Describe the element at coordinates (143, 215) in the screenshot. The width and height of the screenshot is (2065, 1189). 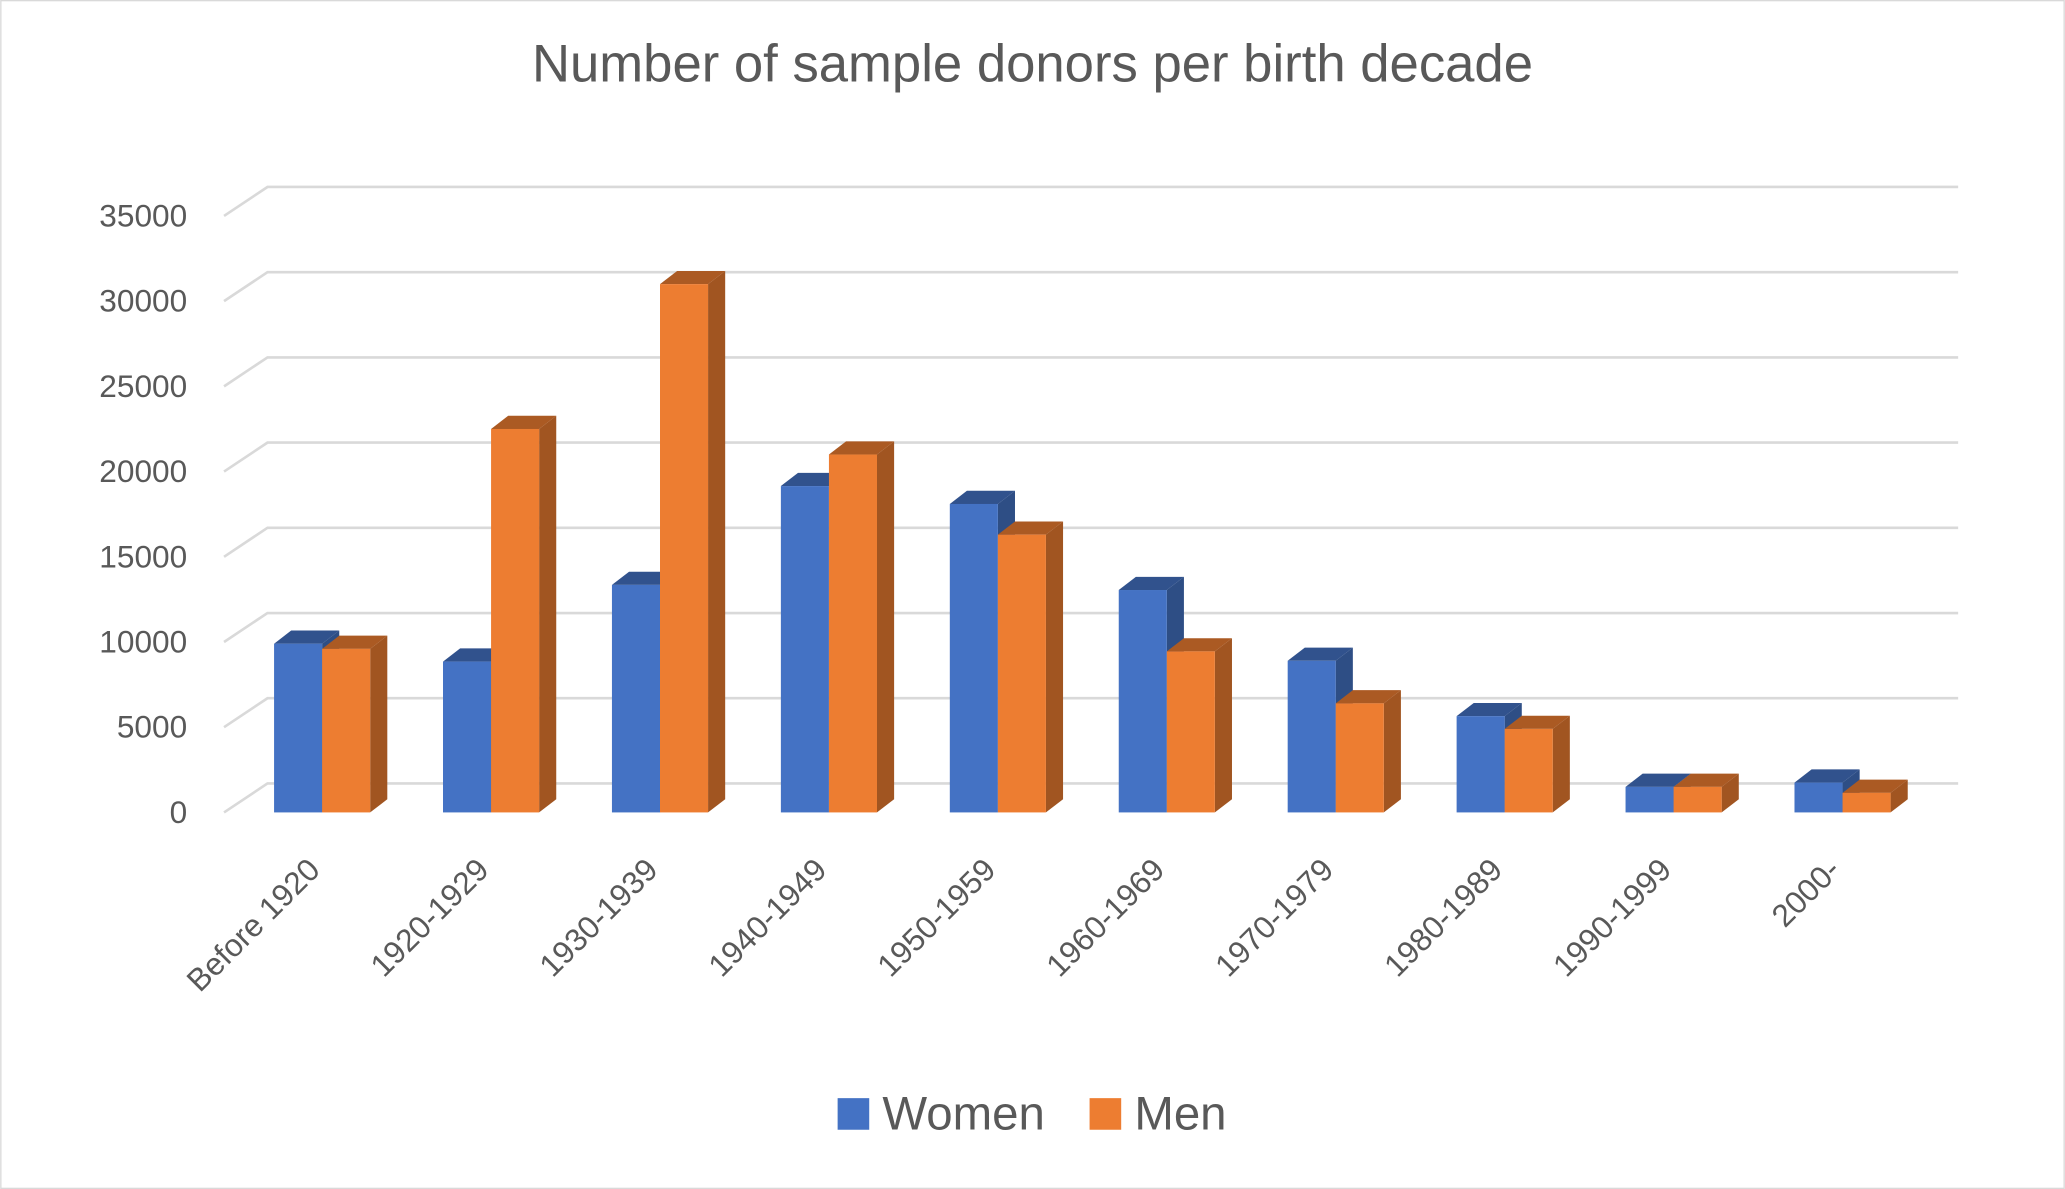
I see `y-tick-label: 35000` at that location.